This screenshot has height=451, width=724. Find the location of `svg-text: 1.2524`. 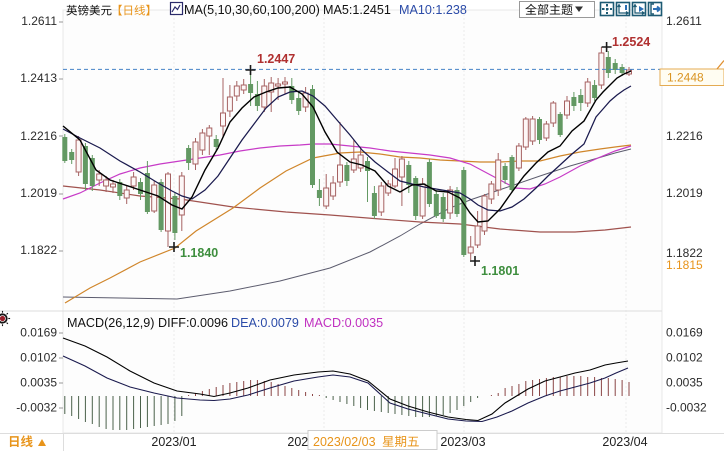

svg-text: 1.2524 is located at coordinates (631, 42).